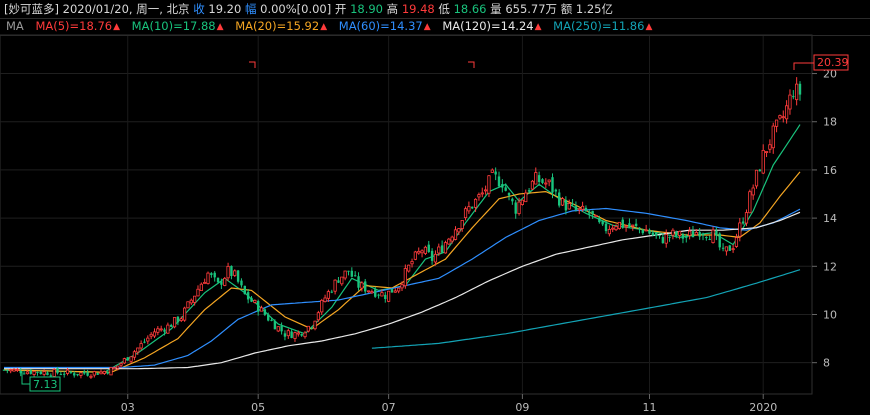 This screenshot has width=870, height=415. What do you see at coordinates (599, 26) in the screenshot?
I see `ma-250-label: MA(250)=11.86` at bounding box center [599, 26].